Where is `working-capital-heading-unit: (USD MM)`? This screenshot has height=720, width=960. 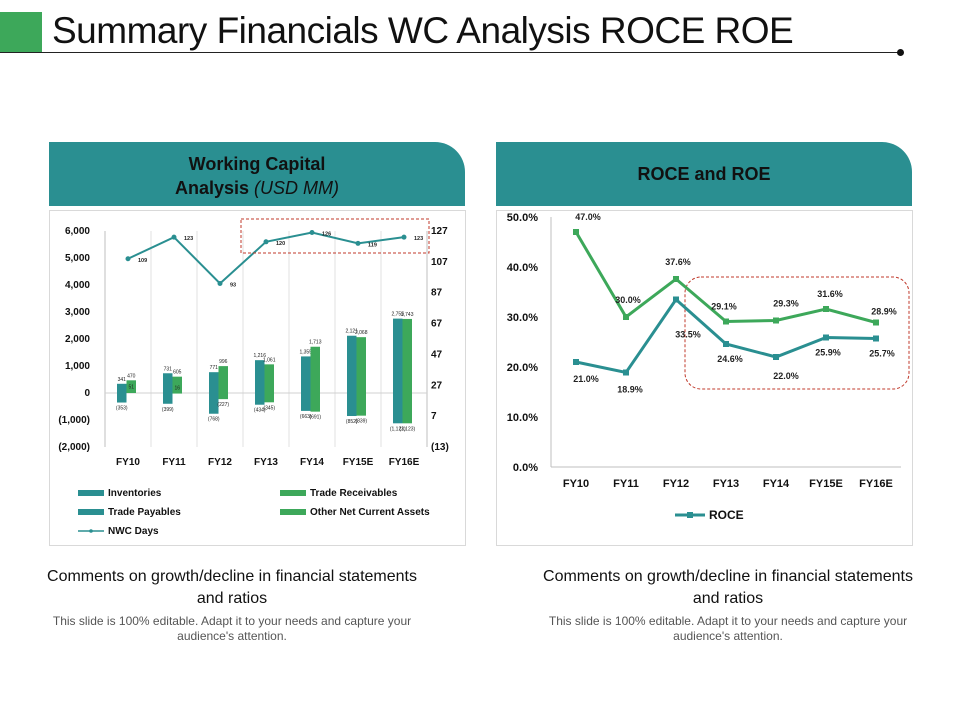 working-capital-heading-unit: (USD MM) is located at coordinates (297, 188).